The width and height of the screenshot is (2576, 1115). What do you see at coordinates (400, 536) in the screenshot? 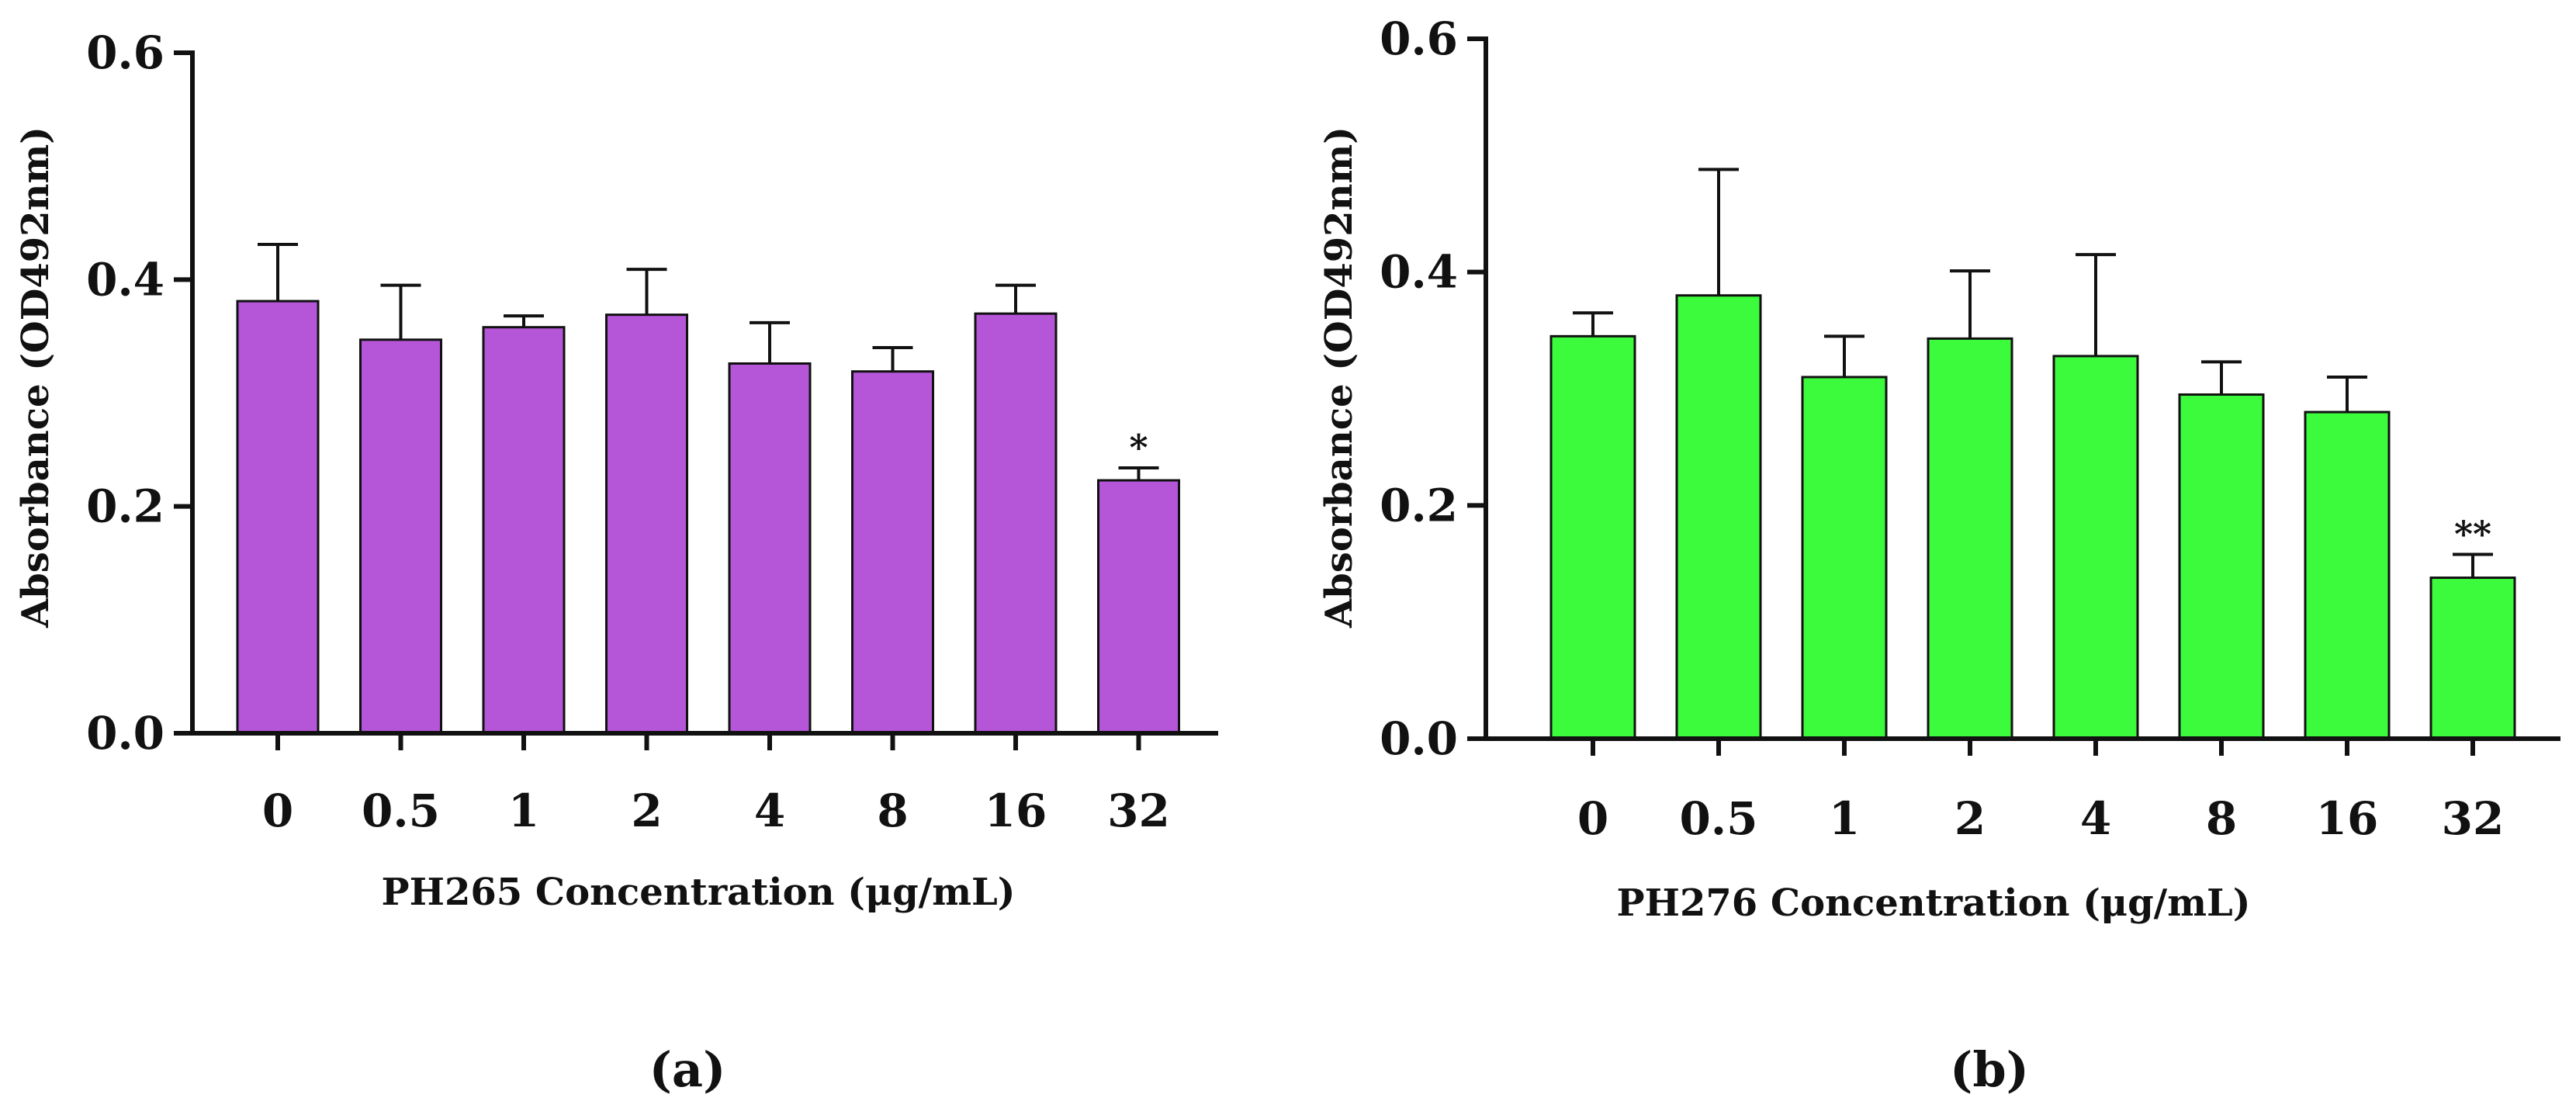
I see `bar-a-0.5` at bounding box center [400, 536].